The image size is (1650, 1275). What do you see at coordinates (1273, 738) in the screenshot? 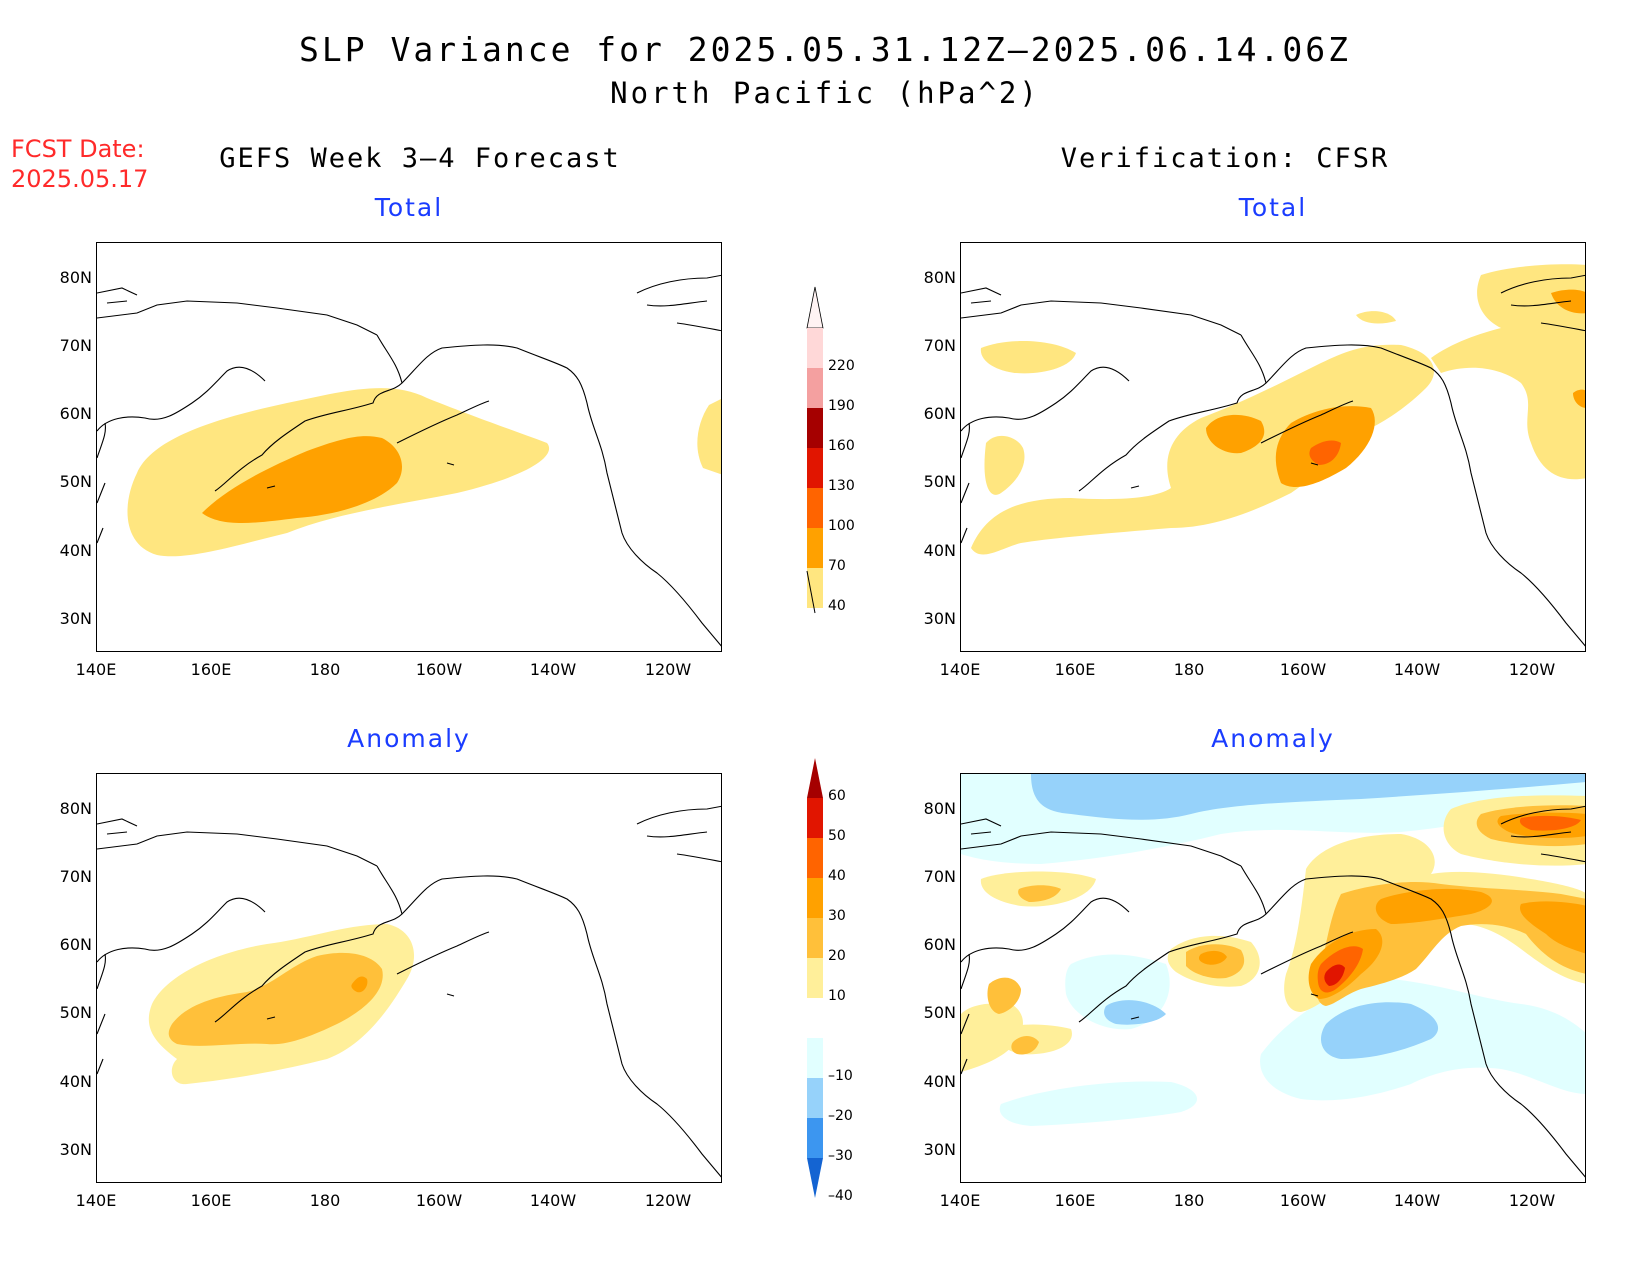
I see `panel-br-title: Anomaly` at bounding box center [1273, 738].